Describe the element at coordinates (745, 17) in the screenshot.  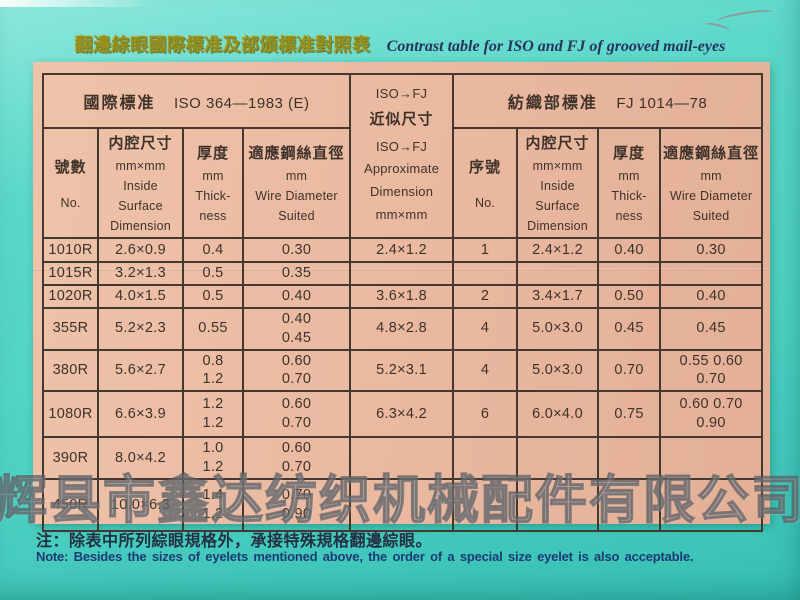
I see `red-scratch-mark` at that location.